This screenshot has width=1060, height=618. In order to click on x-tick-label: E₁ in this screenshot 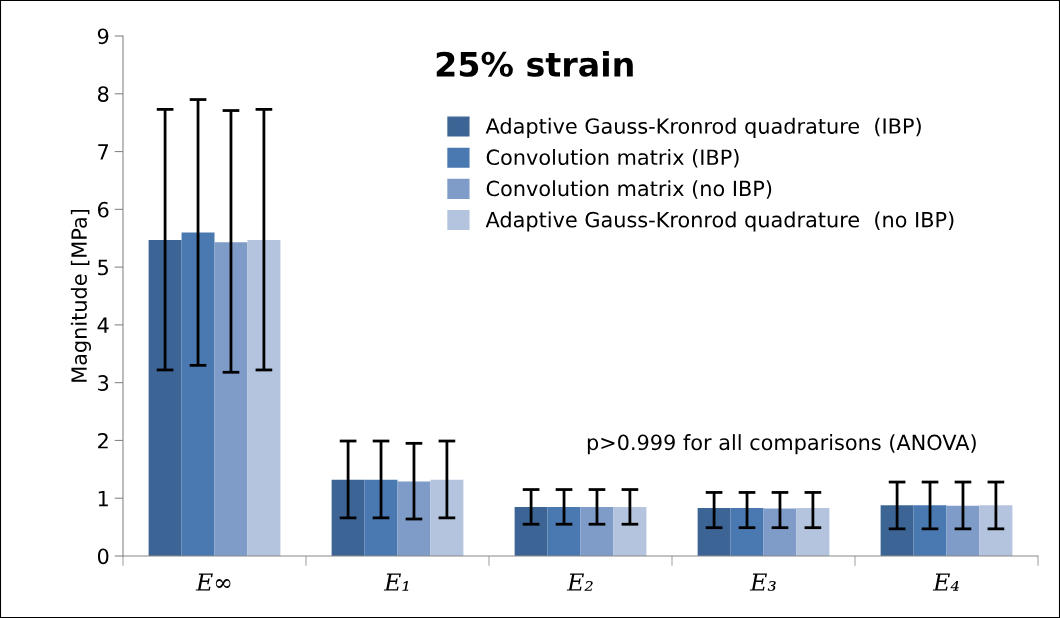, I will do `click(396, 582)`.